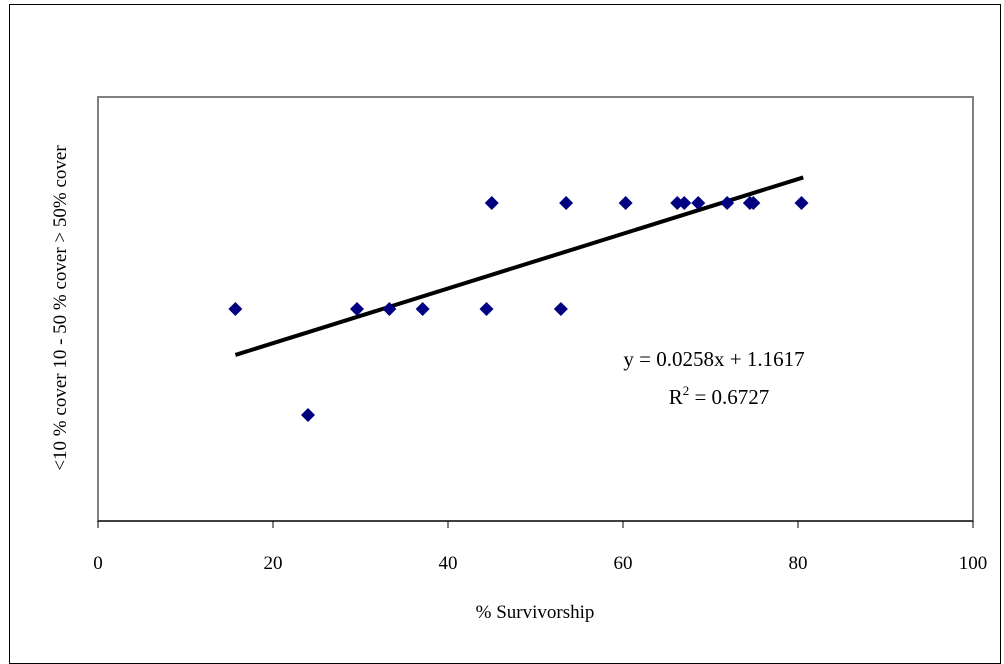 The image size is (1004, 664). What do you see at coordinates (798, 563) in the screenshot?
I see `x-tick-label: 80` at bounding box center [798, 563].